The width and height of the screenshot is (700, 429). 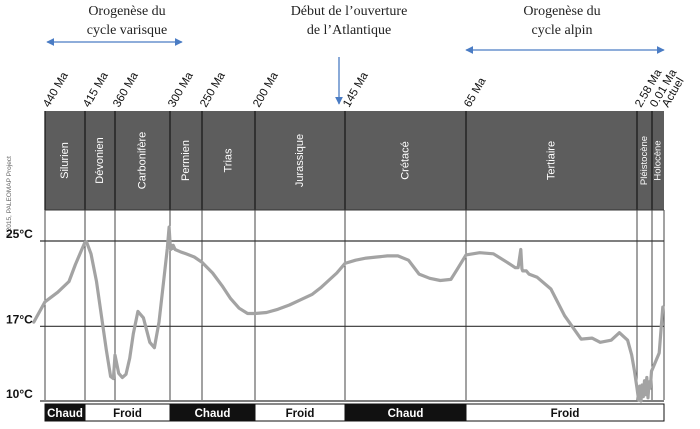 What do you see at coordinates (96, 90) in the screenshot?
I see `time-tick-label: 415 Ma` at bounding box center [96, 90].